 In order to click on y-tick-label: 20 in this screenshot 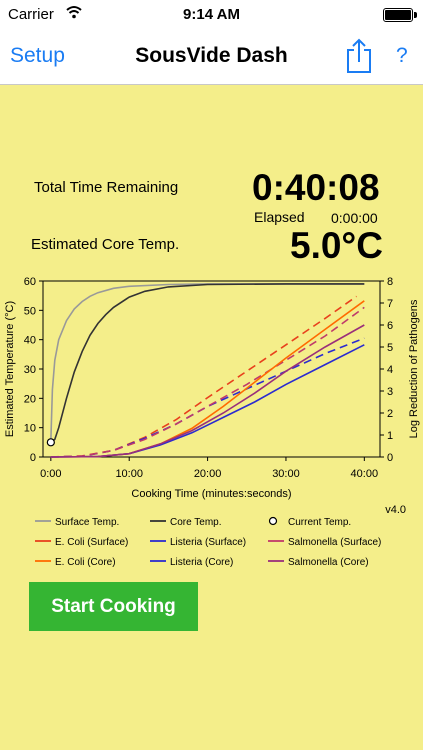, I will do `click(30, 399)`.